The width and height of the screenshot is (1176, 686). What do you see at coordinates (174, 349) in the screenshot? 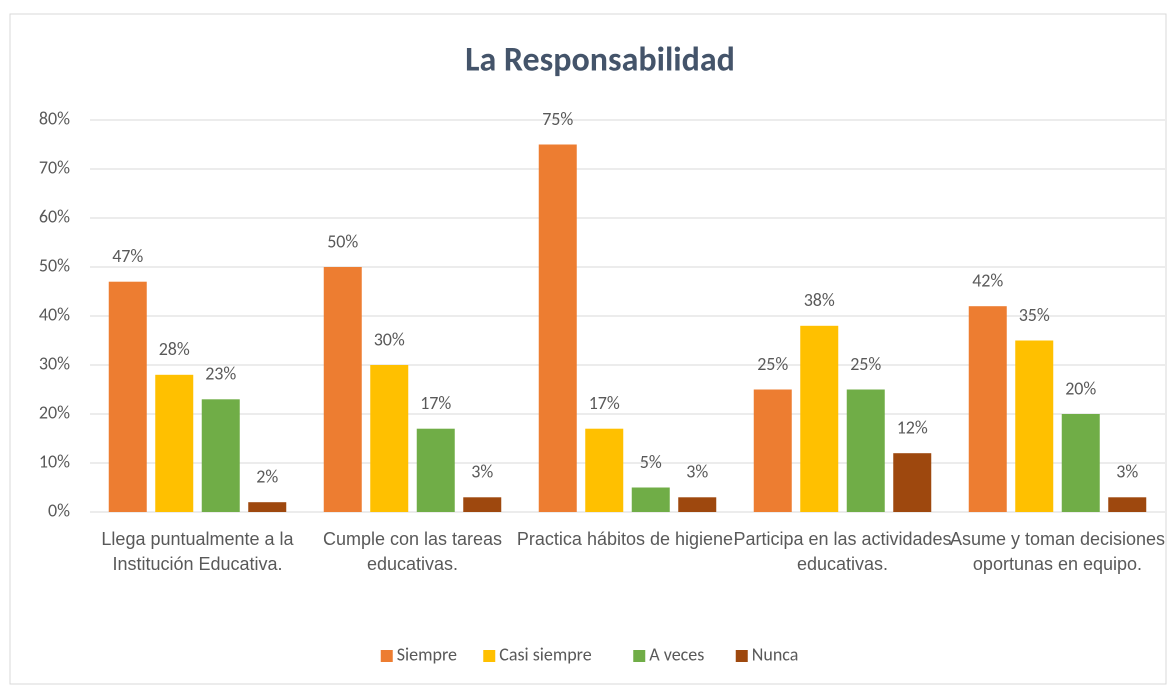
I see `data-label: 28%` at bounding box center [174, 349].